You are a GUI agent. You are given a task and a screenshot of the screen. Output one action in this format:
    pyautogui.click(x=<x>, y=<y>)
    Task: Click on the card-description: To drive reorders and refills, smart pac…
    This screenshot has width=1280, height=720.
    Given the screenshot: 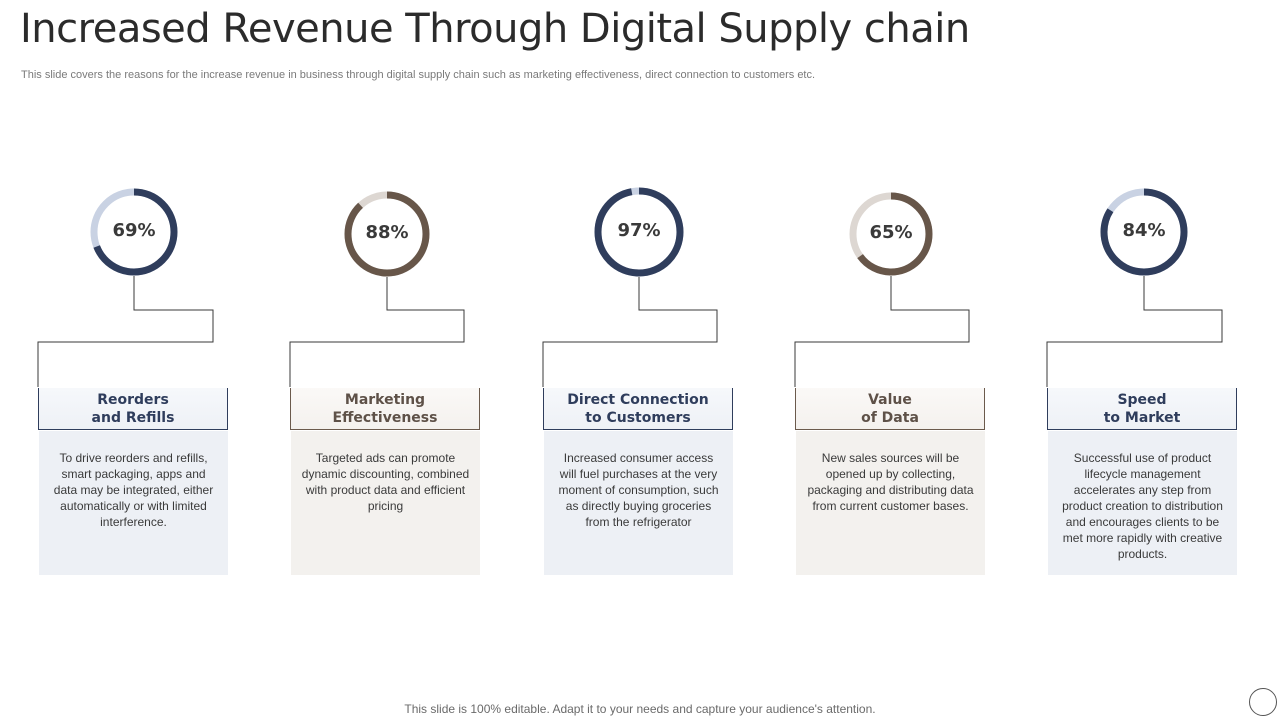 What is the action you would take?
    pyautogui.click(x=133, y=503)
    